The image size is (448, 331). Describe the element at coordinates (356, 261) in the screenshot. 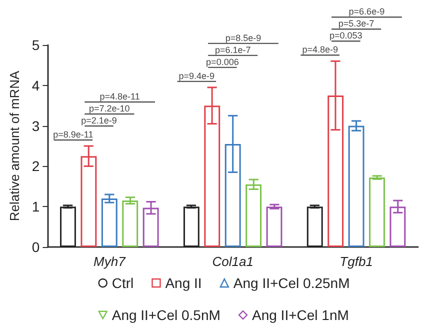

I see `x-tick-label: Tgfb1` at that location.